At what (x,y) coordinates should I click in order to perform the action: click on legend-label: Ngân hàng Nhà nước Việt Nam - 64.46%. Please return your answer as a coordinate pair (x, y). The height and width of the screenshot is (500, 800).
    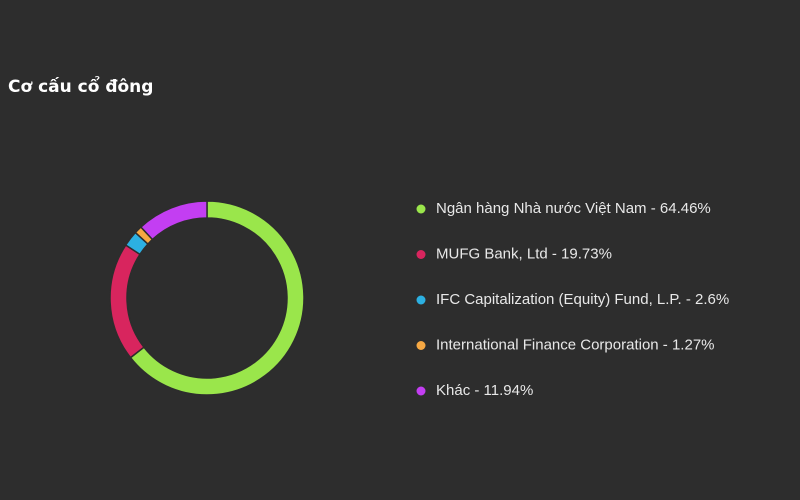
    Looking at the image, I should click on (573, 208).